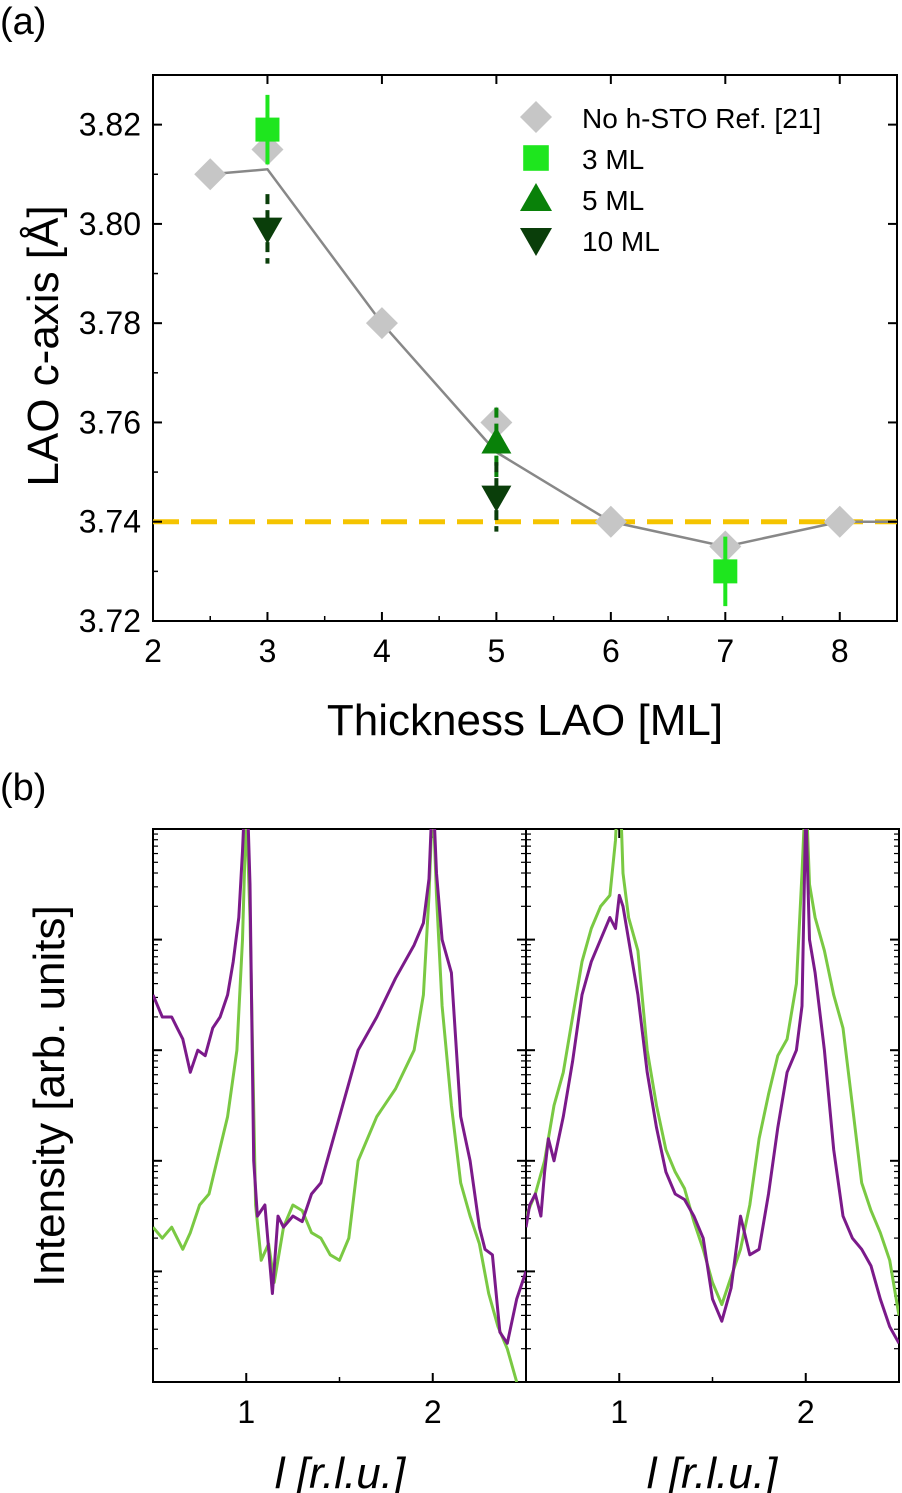  What do you see at coordinates (110, 422) in the screenshot?
I see `y-tick-label: 3.76` at bounding box center [110, 422].